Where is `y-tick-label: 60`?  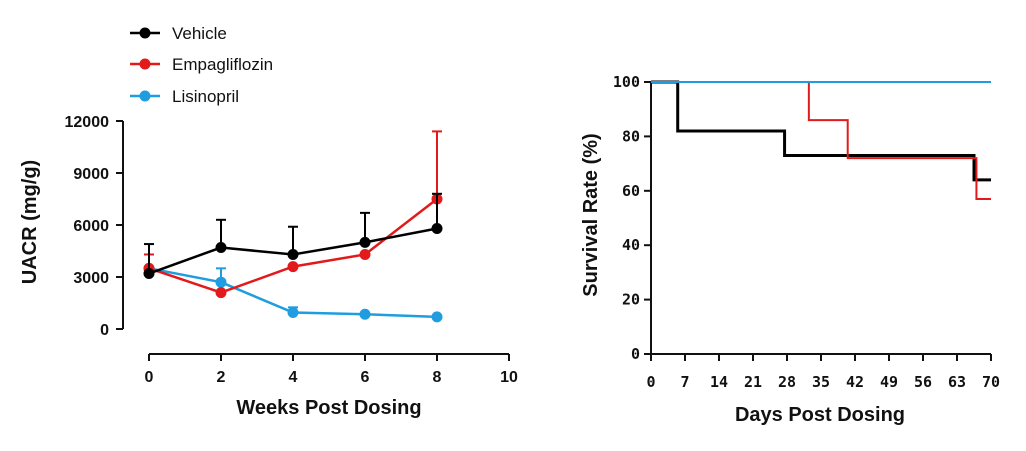
y-tick-label: 60 is located at coordinates (631, 191).